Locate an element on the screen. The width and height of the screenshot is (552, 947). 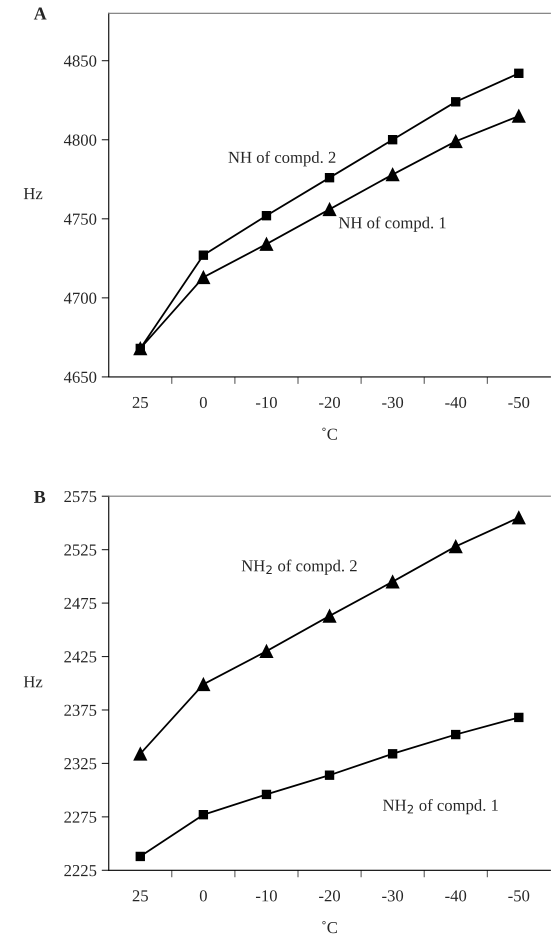
y-tick-label: 4800 is located at coordinates (80, 140).